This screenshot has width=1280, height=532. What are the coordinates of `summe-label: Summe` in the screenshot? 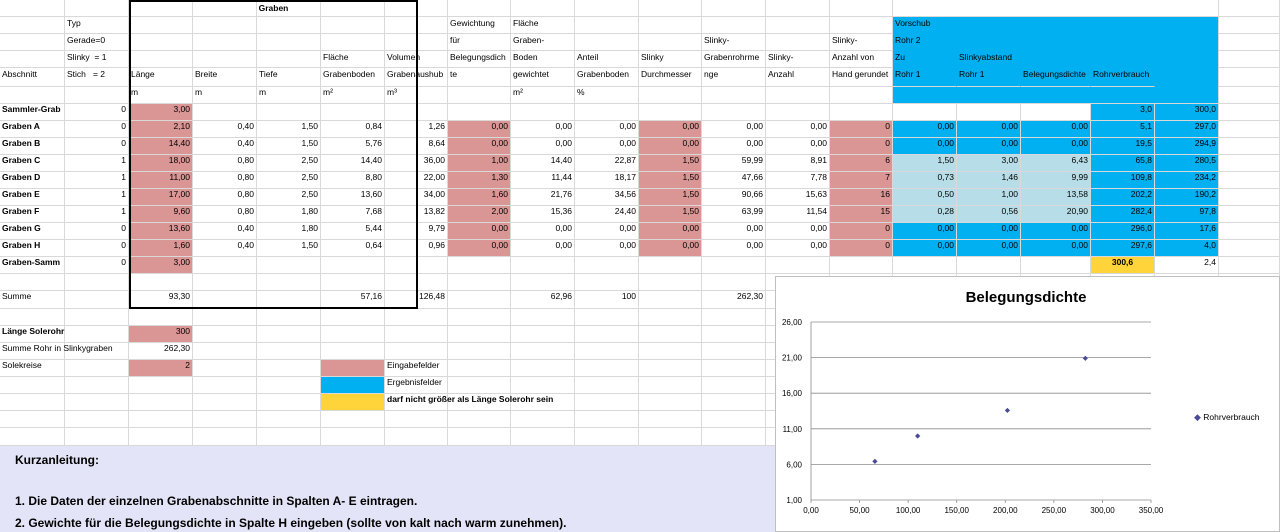 It's located at (32, 300).